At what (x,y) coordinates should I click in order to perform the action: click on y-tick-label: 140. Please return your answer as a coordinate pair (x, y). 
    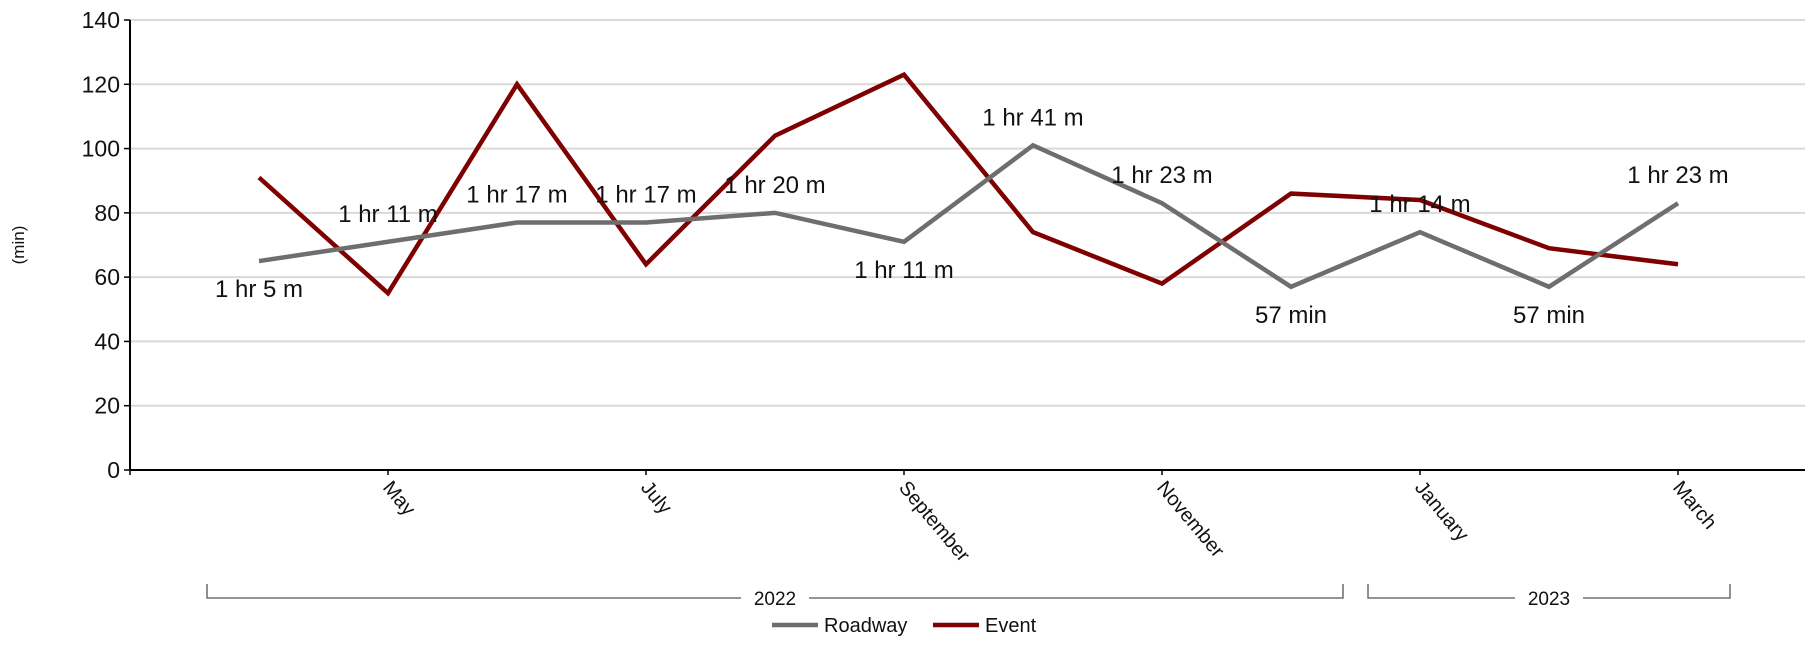
    Looking at the image, I should click on (101, 20).